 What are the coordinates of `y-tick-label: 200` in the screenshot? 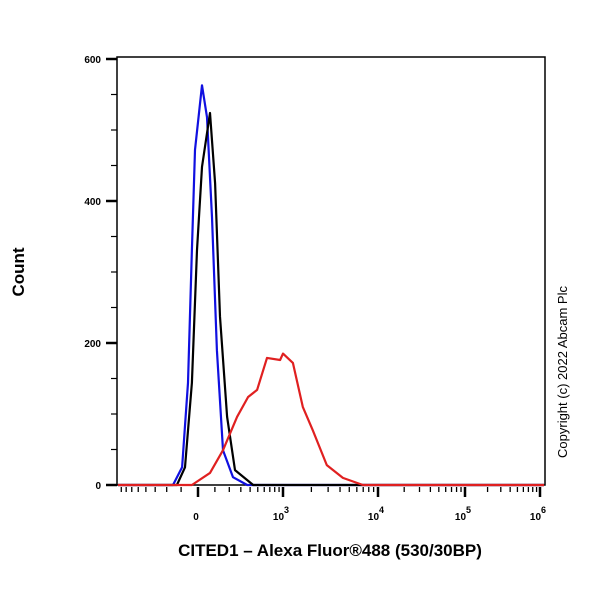 It's located at (92, 344).